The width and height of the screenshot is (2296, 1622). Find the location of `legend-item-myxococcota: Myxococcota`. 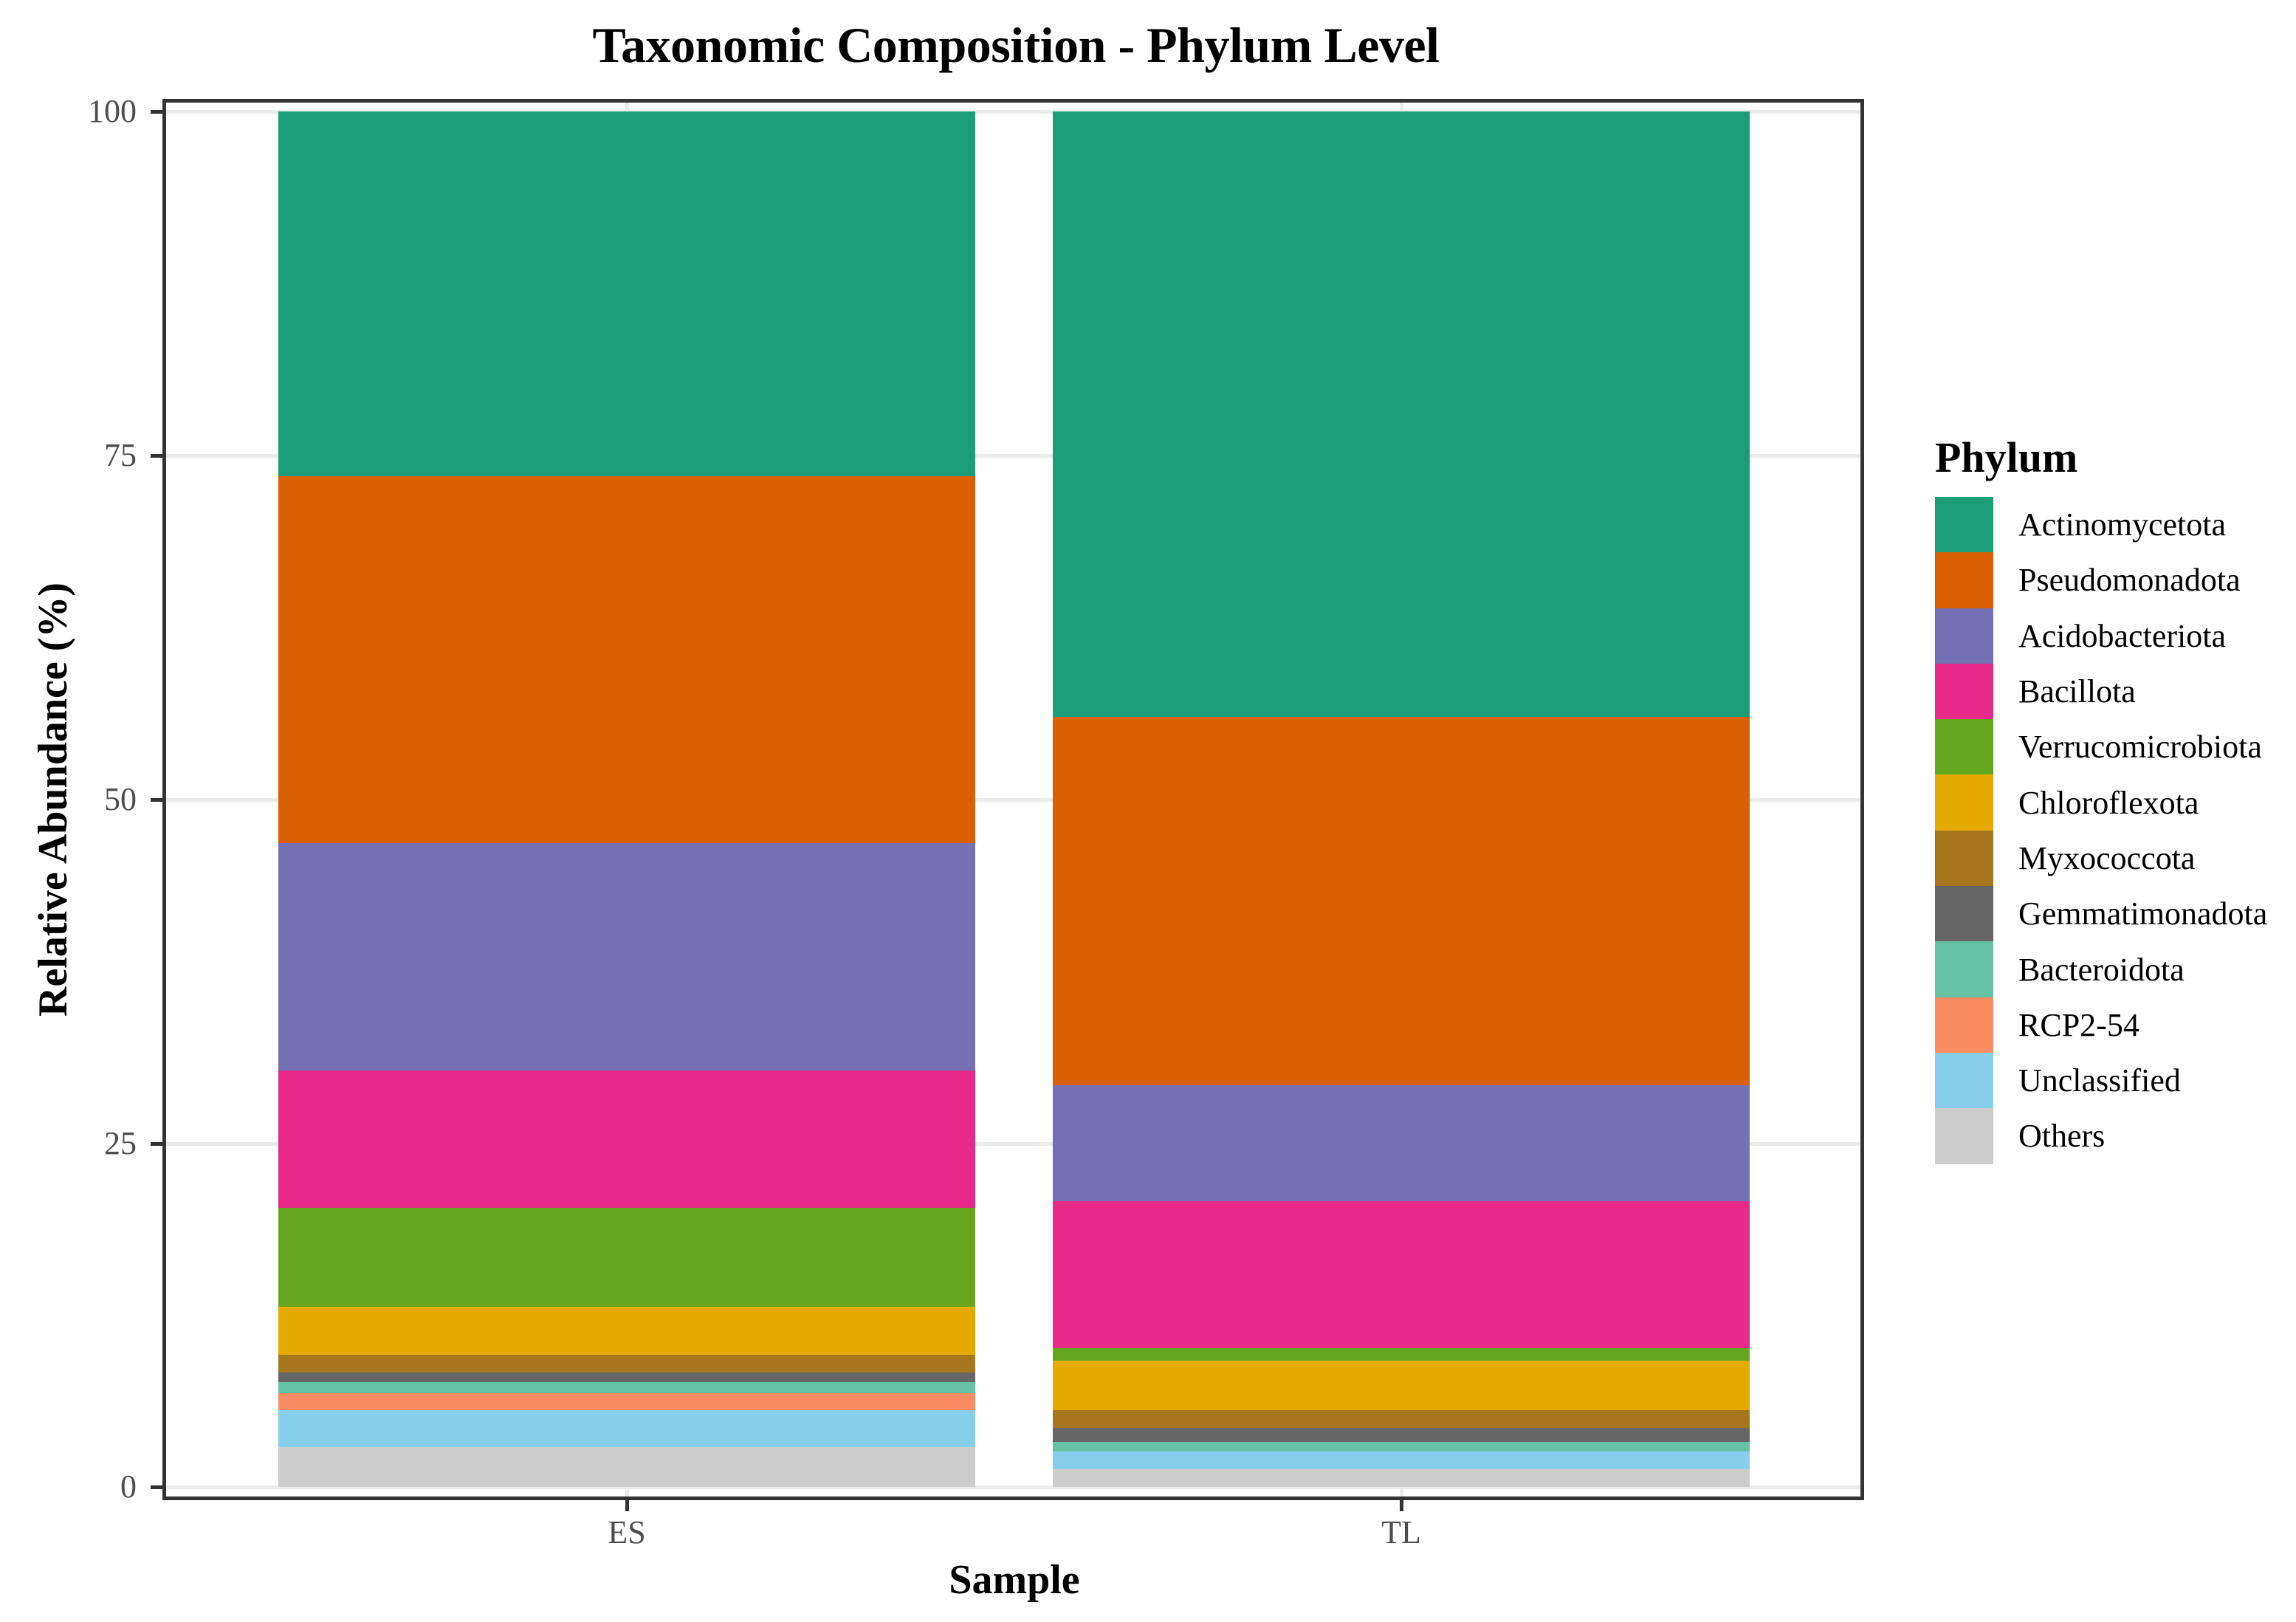

legend-item-myxococcota: Myxococcota is located at coordinates (2112, 858).